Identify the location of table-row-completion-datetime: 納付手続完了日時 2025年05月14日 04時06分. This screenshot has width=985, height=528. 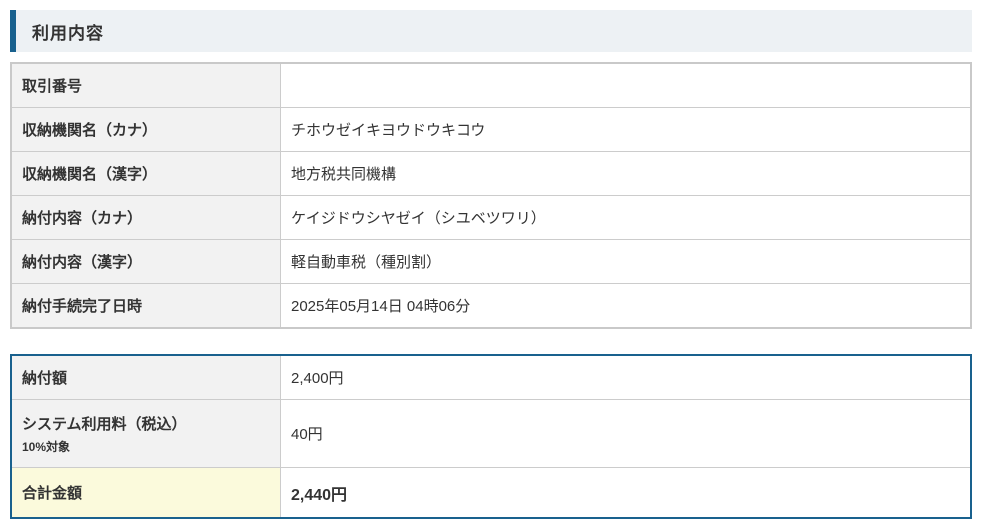
(491, 305).